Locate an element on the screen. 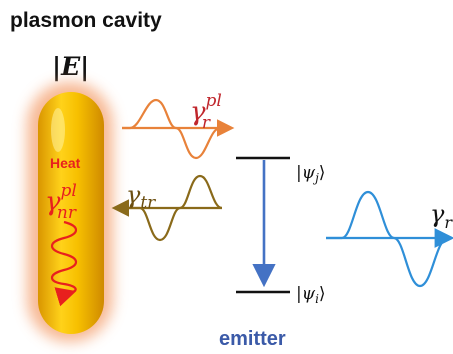 This screenshot has height=354, width=453. plasmon-nanorod is located at coordinates (70, 212).